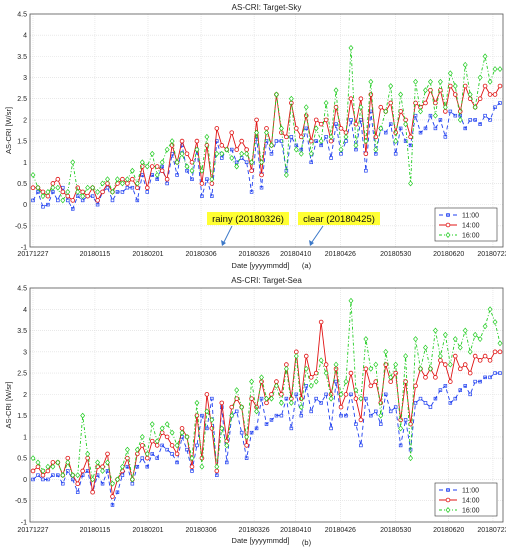 The width and height of the screenshot is (506, 550). What do you see at coordinates (395, 530) in the screenshot?
I see `x-tick-label: 20180530` at bounding box center [395, 530].